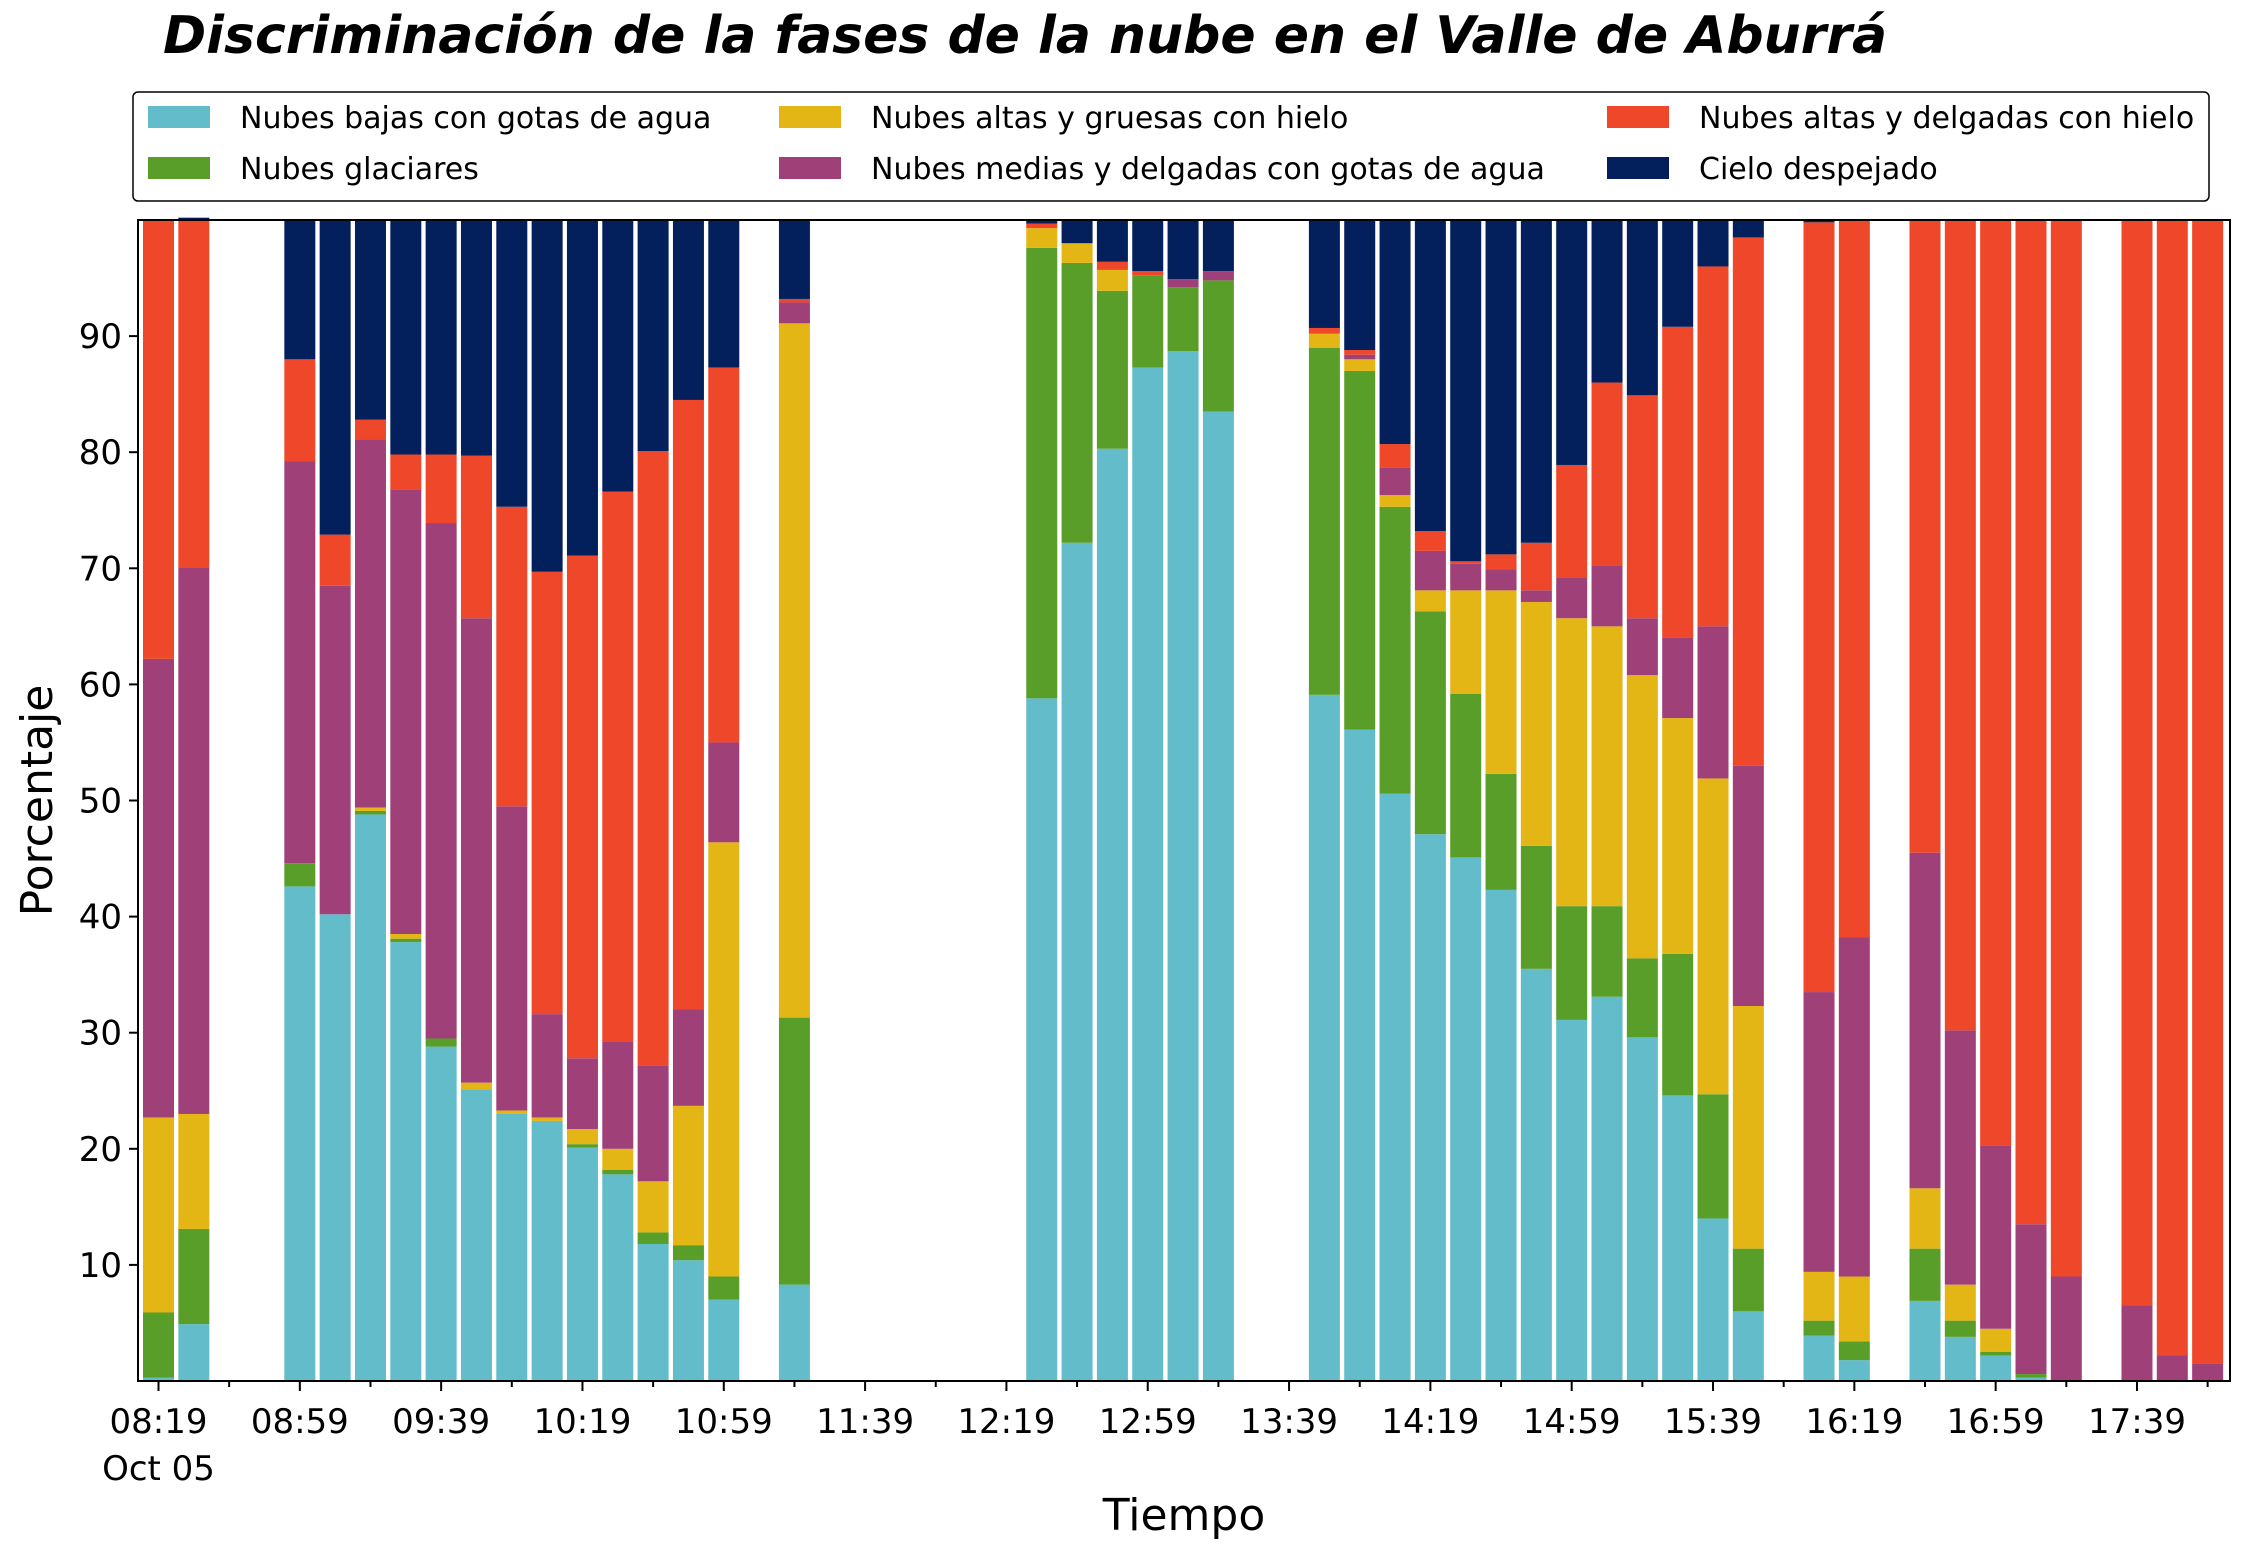 The height and width of the screenshot is (1559, 2244). What do you see at coordinates (1818, 169) in the screenshot?
I see `legend-label: Cielo despejado` at bounding box center [1818, 169].